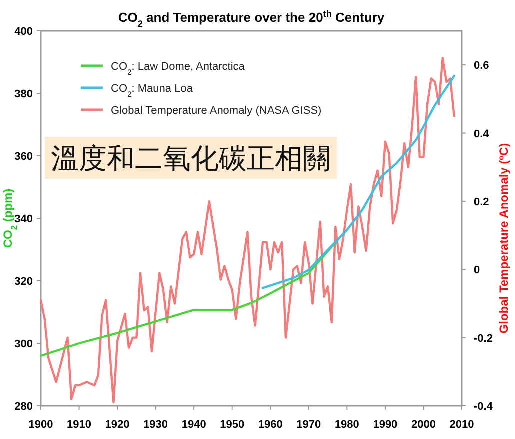 The image size is (515, 439). What do you see at coordinates (23, 282) in the screenshot?
I see `y-tick-label: 320` at bounding box center [23, 282].